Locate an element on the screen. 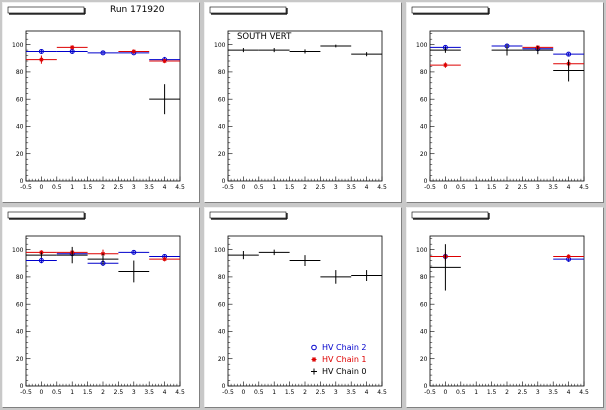  star-marker-icon is located at coordinates (314, 359).